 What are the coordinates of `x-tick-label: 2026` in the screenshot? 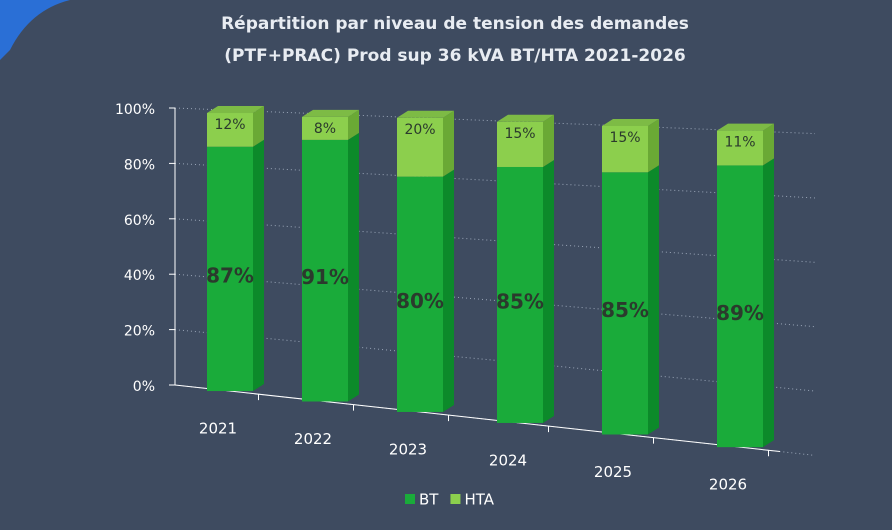 It's located at (728, 485).